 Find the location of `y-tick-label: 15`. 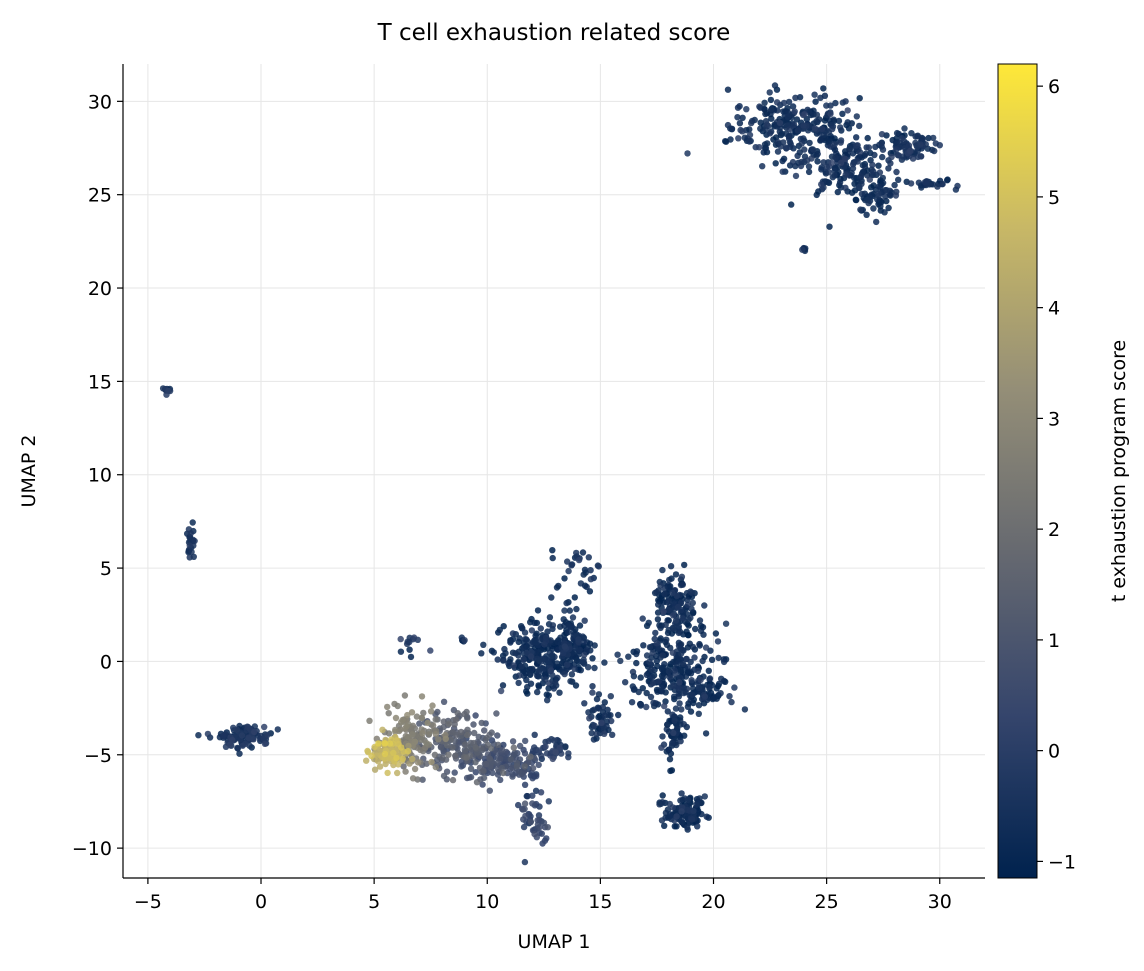

y-tick-label: 15 is located at coordinates (100, 382).